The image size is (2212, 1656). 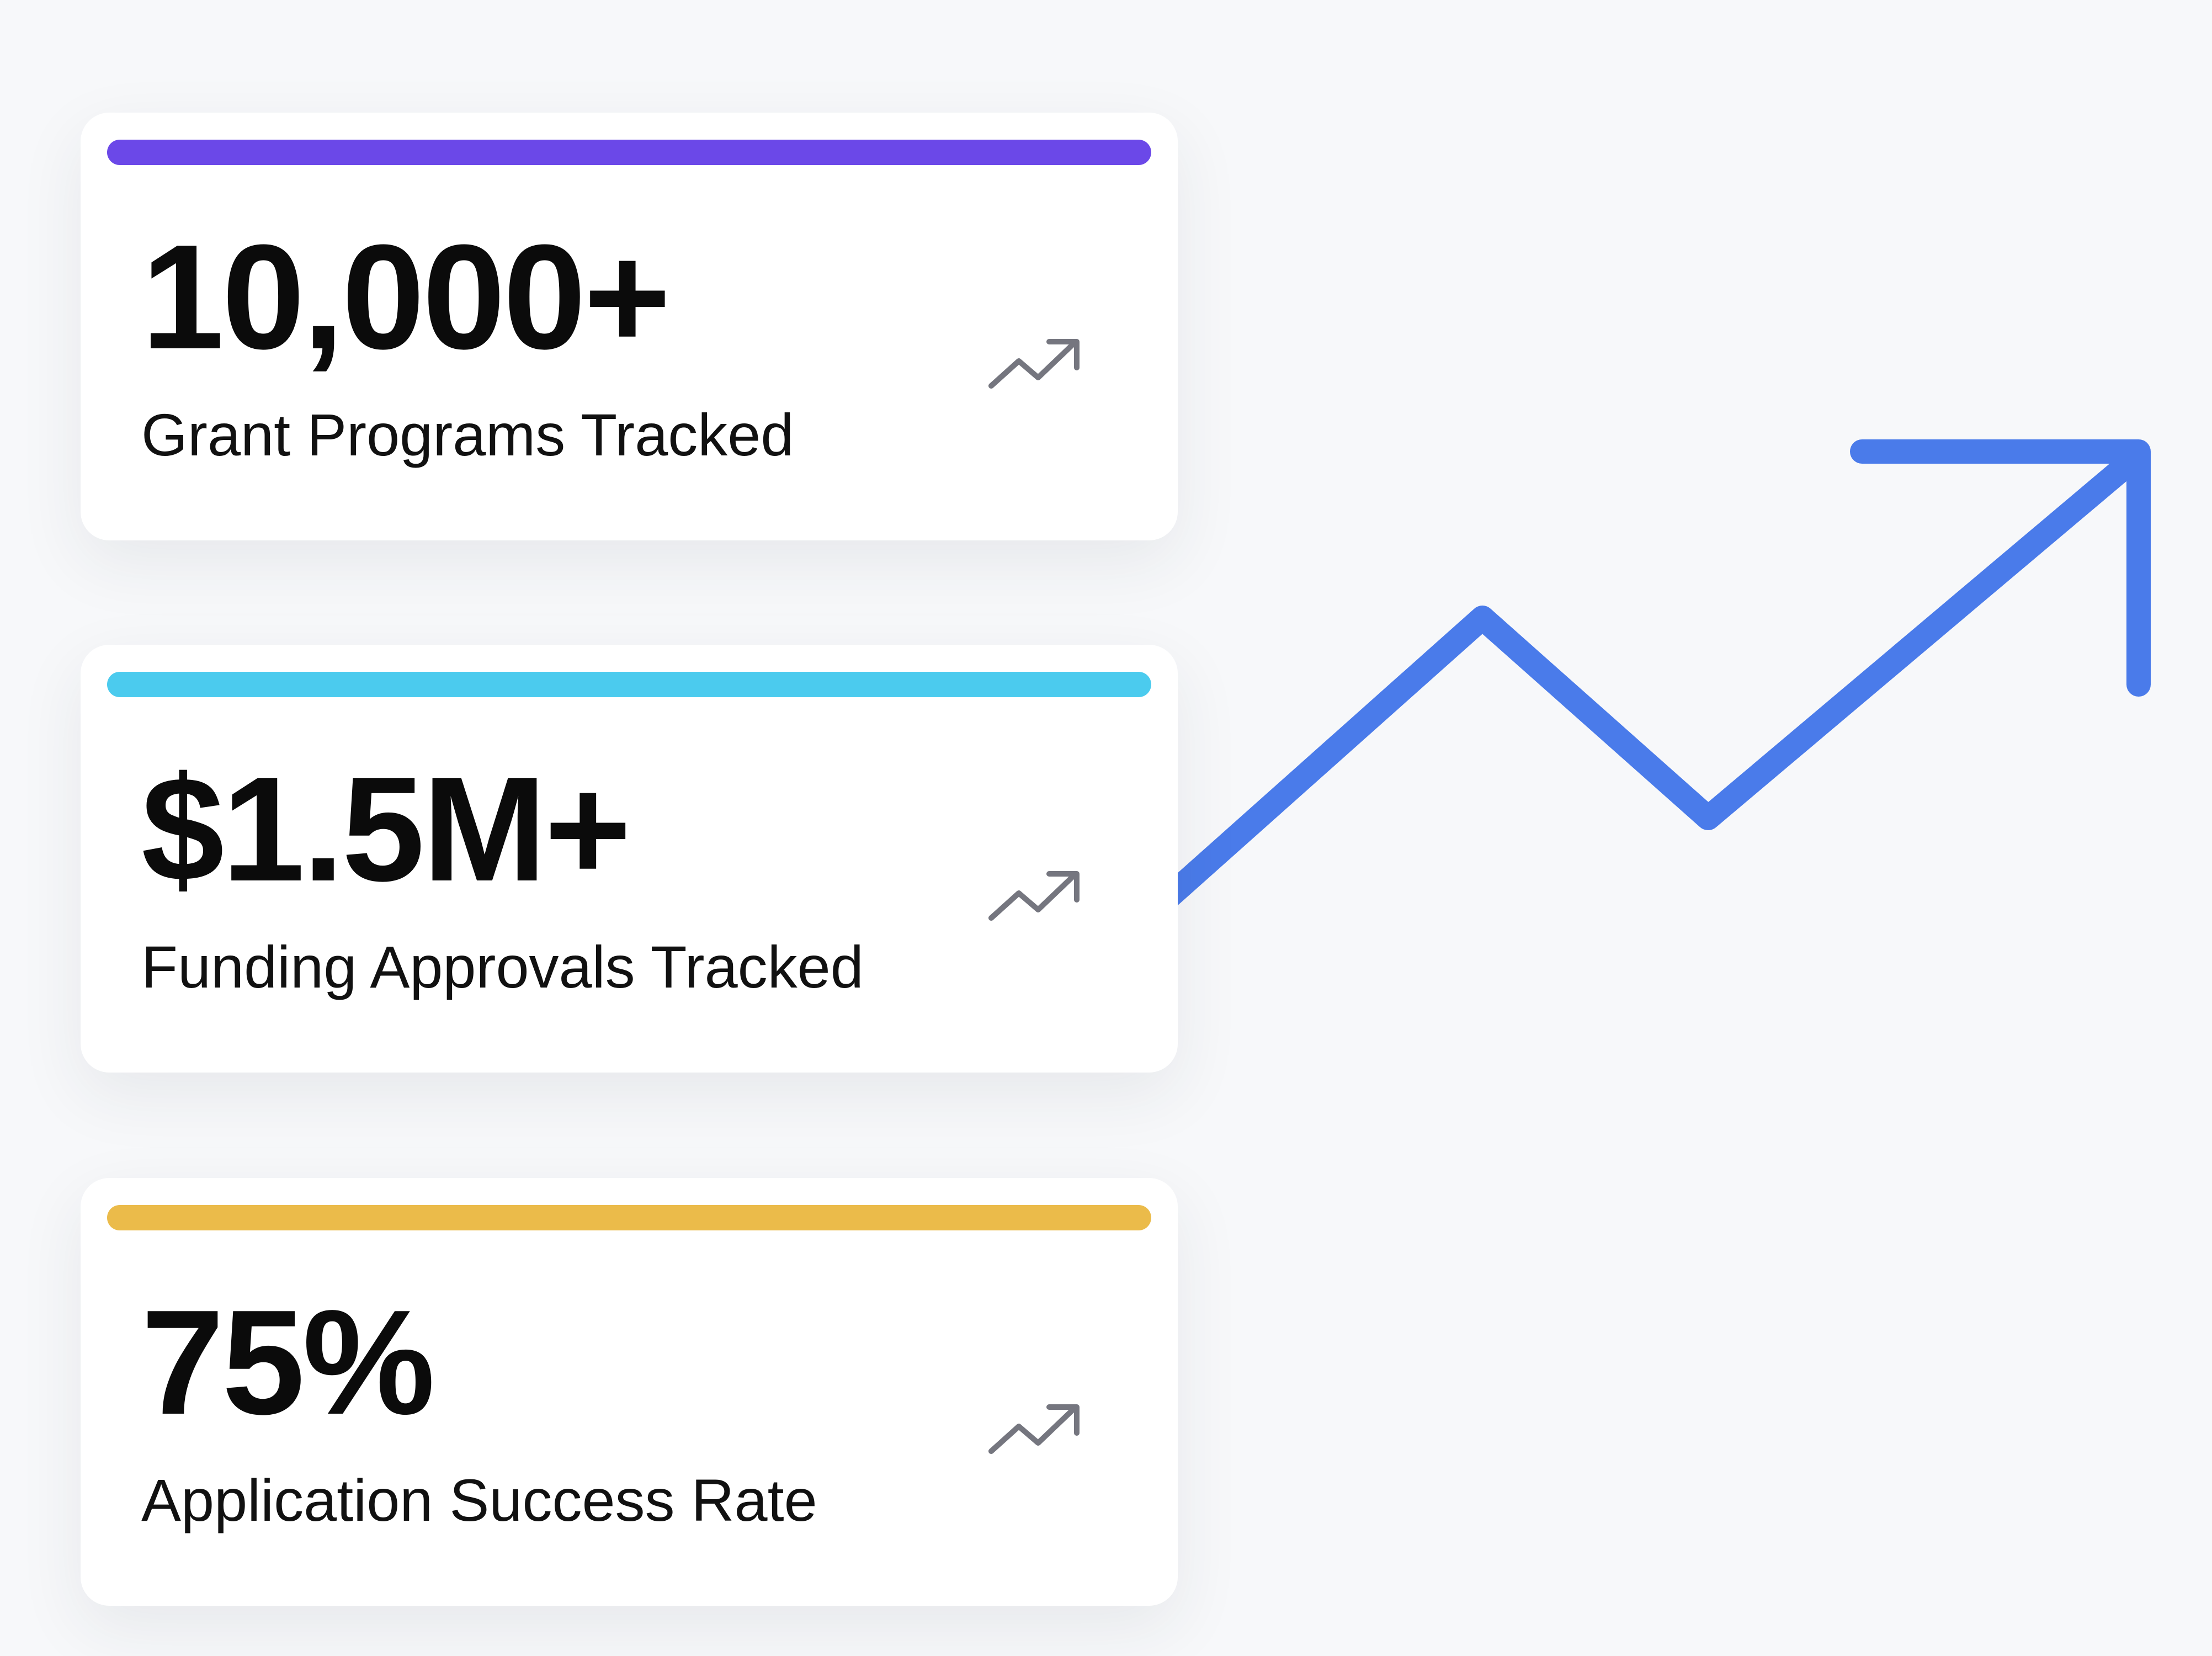 I want to click on stat-card: 75% Application Success Rate, so click(x=629, y=1392).